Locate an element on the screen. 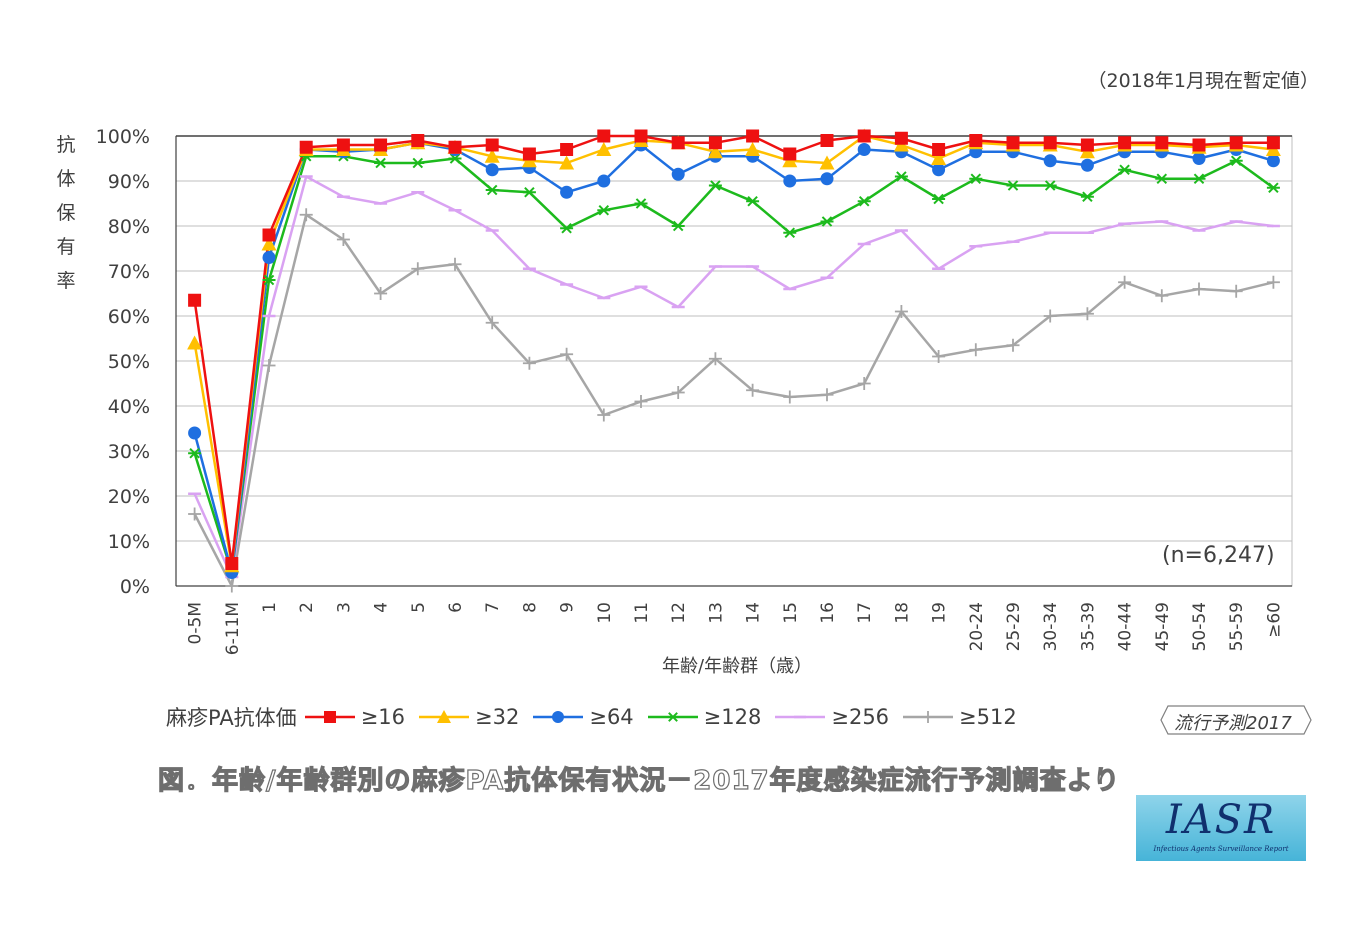 The width and height of the screenshot is (1371, 930). x-tick-label: 18 is located at coordinates (902, 613).